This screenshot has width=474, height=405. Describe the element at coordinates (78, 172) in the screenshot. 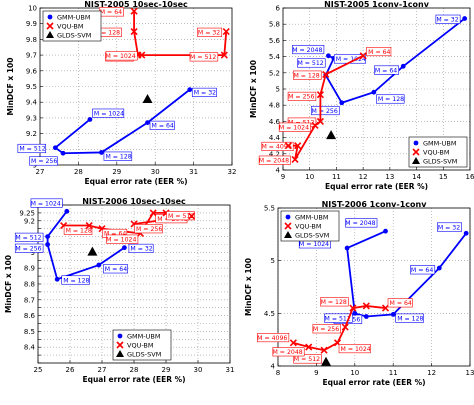

I see `x-tick-label: 28` at that location.